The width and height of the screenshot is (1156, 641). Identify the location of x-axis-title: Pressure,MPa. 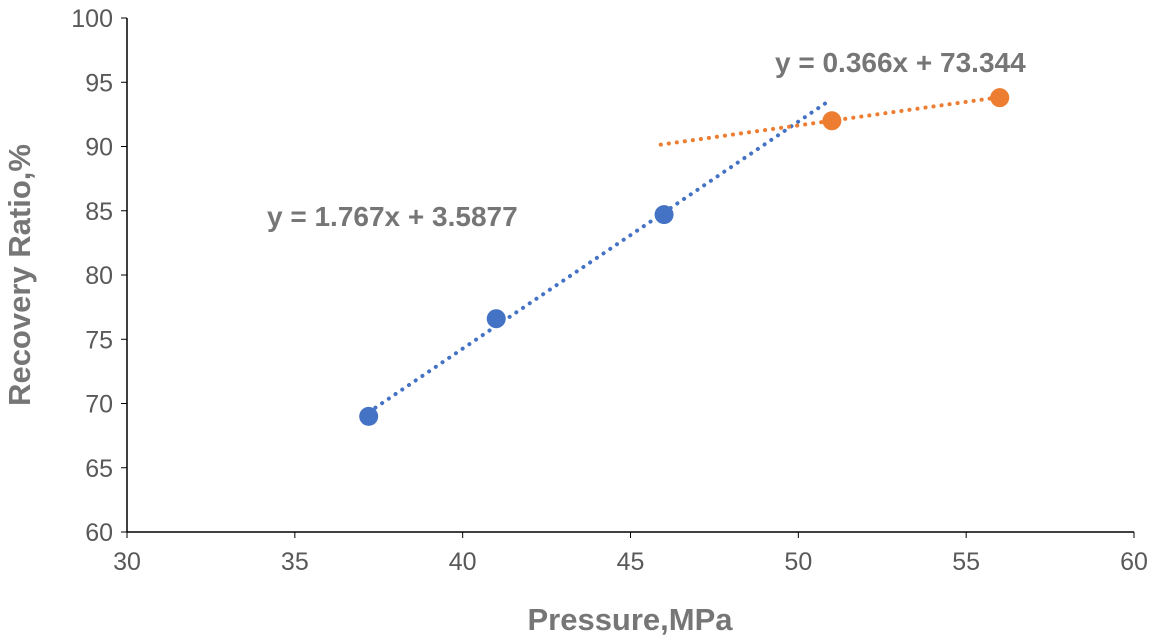
(630, 619).